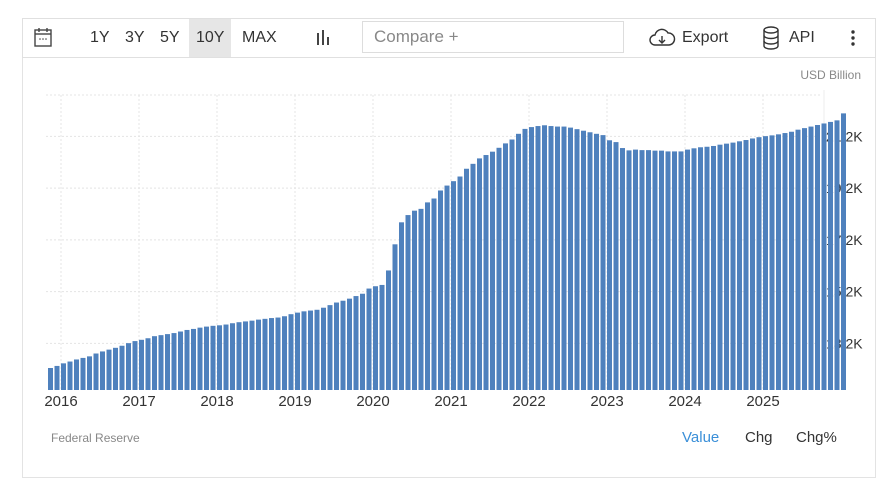 This screenshot has width=891, height=478. What do you see at coordinates (450, 401) in the screenshot?
I see `x-tick-label: 2021` at bounding box center [450, 401].